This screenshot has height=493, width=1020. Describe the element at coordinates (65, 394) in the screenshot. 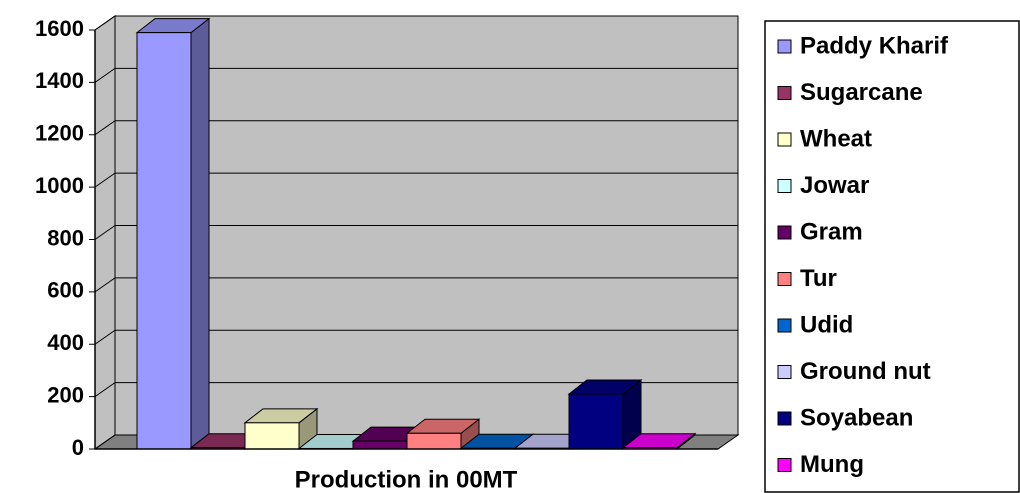

I see `y-tick-label: 200` at that location.